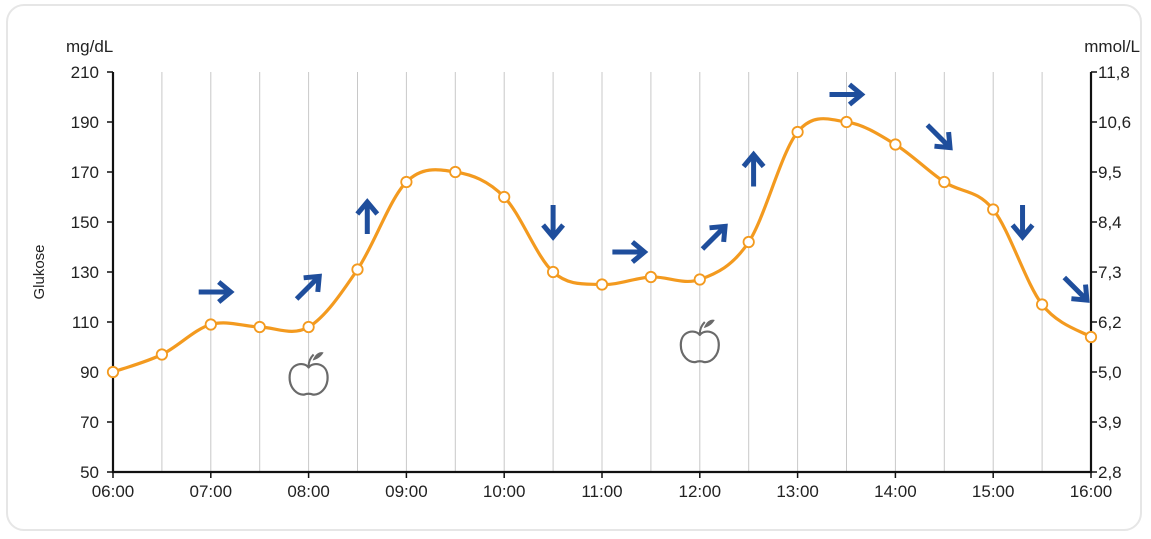  What do you see at coordinates (1114, 122) in the screenshot?
I see `y-tick-label-right: 10,6` at bounding box center [1114, 122].